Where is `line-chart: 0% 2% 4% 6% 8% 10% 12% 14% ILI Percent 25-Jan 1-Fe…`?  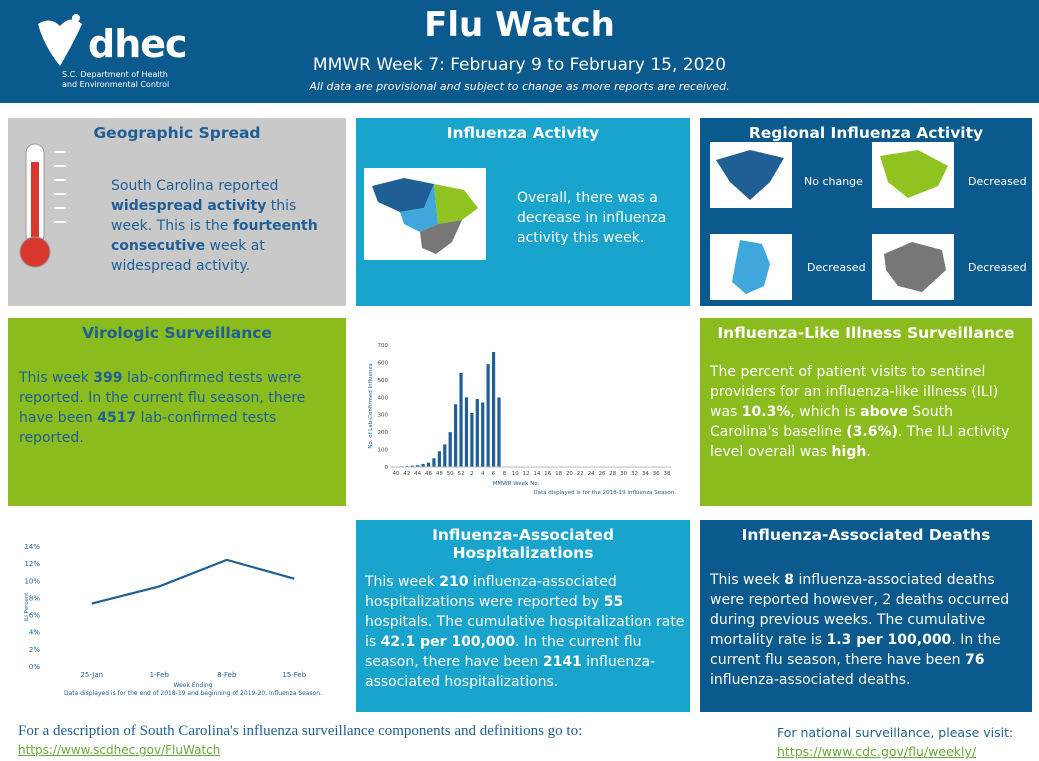
line-chart: 0% 2% 4% 6% 8% 10% 12% 14% ILI Percent 25-Jan 1-Fe… is located at coordinates (173, 620).